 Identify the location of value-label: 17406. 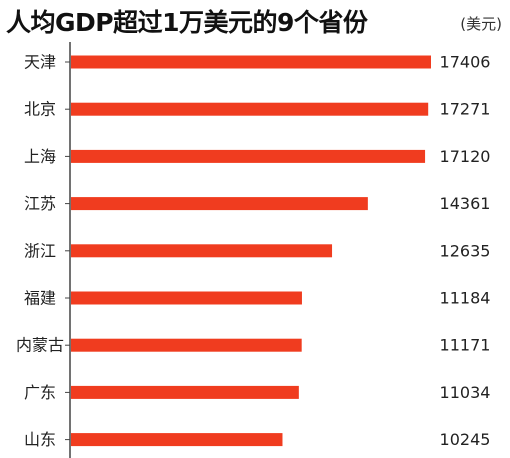
(465, 62).